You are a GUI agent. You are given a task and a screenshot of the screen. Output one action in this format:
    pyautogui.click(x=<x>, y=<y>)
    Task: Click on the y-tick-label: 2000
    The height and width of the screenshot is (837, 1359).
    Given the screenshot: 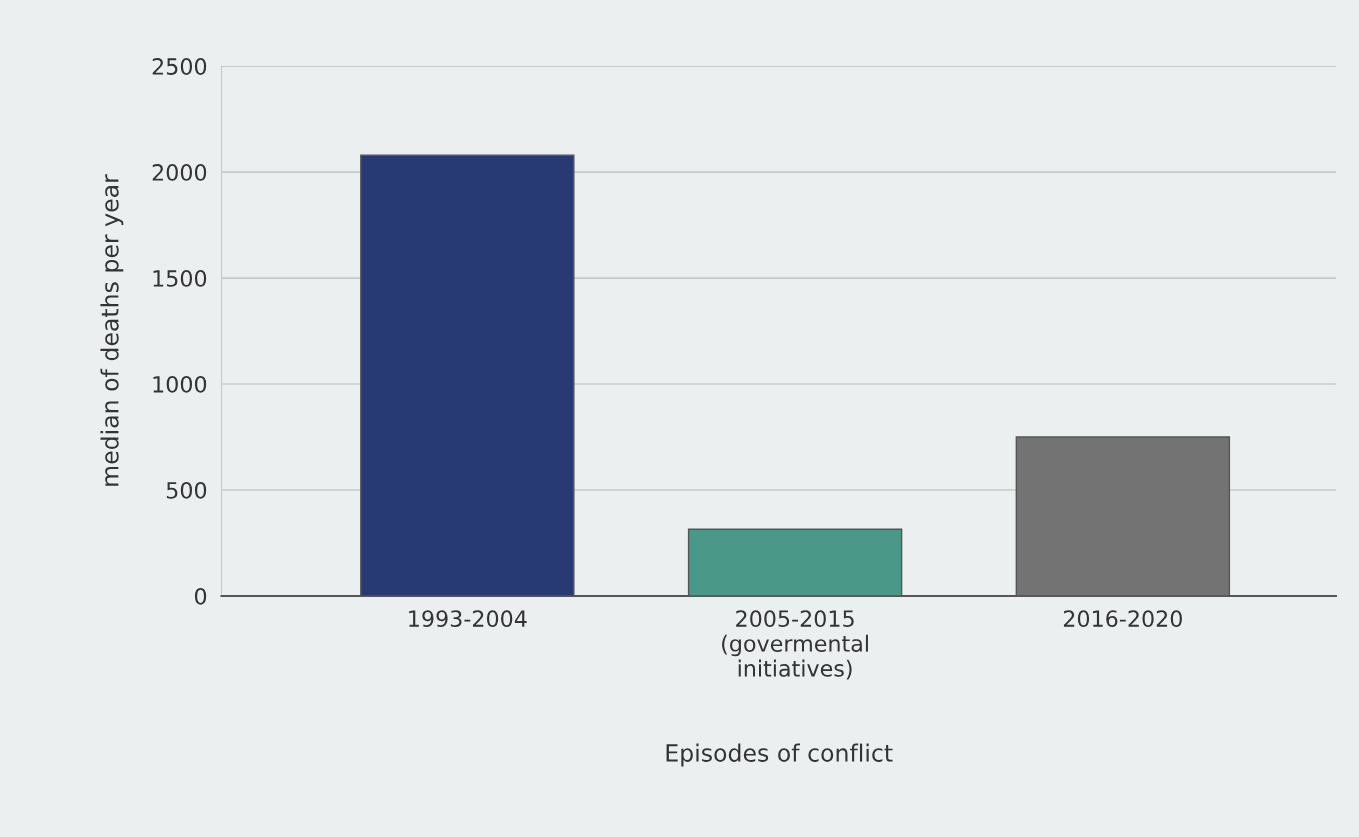 What is the action you would take?
    pyautogui.click(x=179, y=172)
    